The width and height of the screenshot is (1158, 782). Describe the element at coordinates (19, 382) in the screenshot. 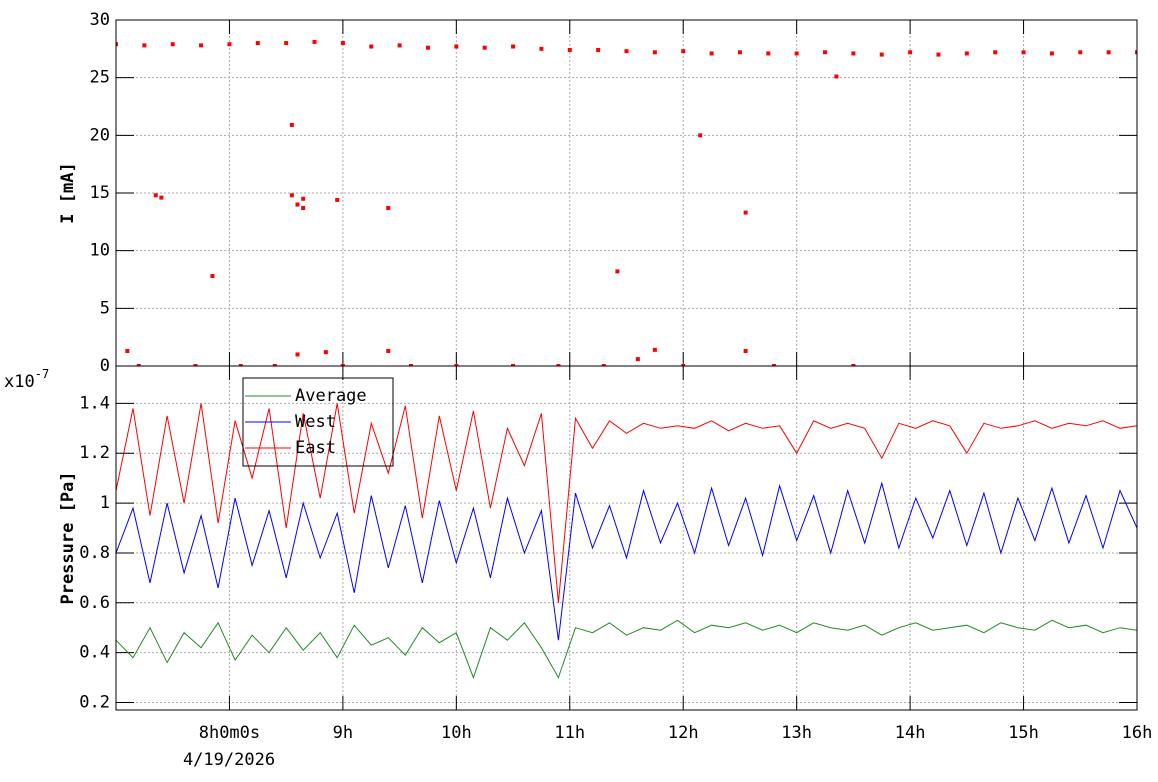

I see `scale-base: x10` at that location.